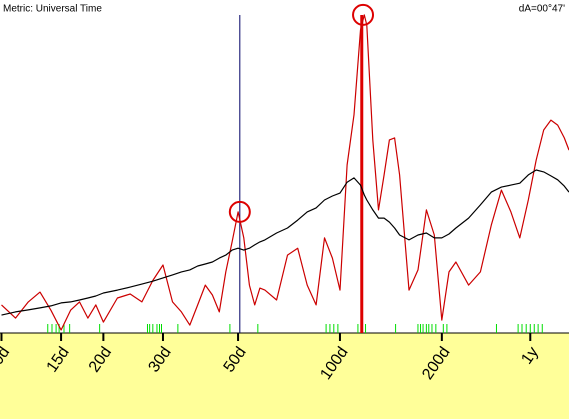 This screenshot has width=569, height=419. What do you see at coordinates (542, 9) in the screenshot?
I see `angle-label: dA=00°47'` at bounding box center [542, 9].